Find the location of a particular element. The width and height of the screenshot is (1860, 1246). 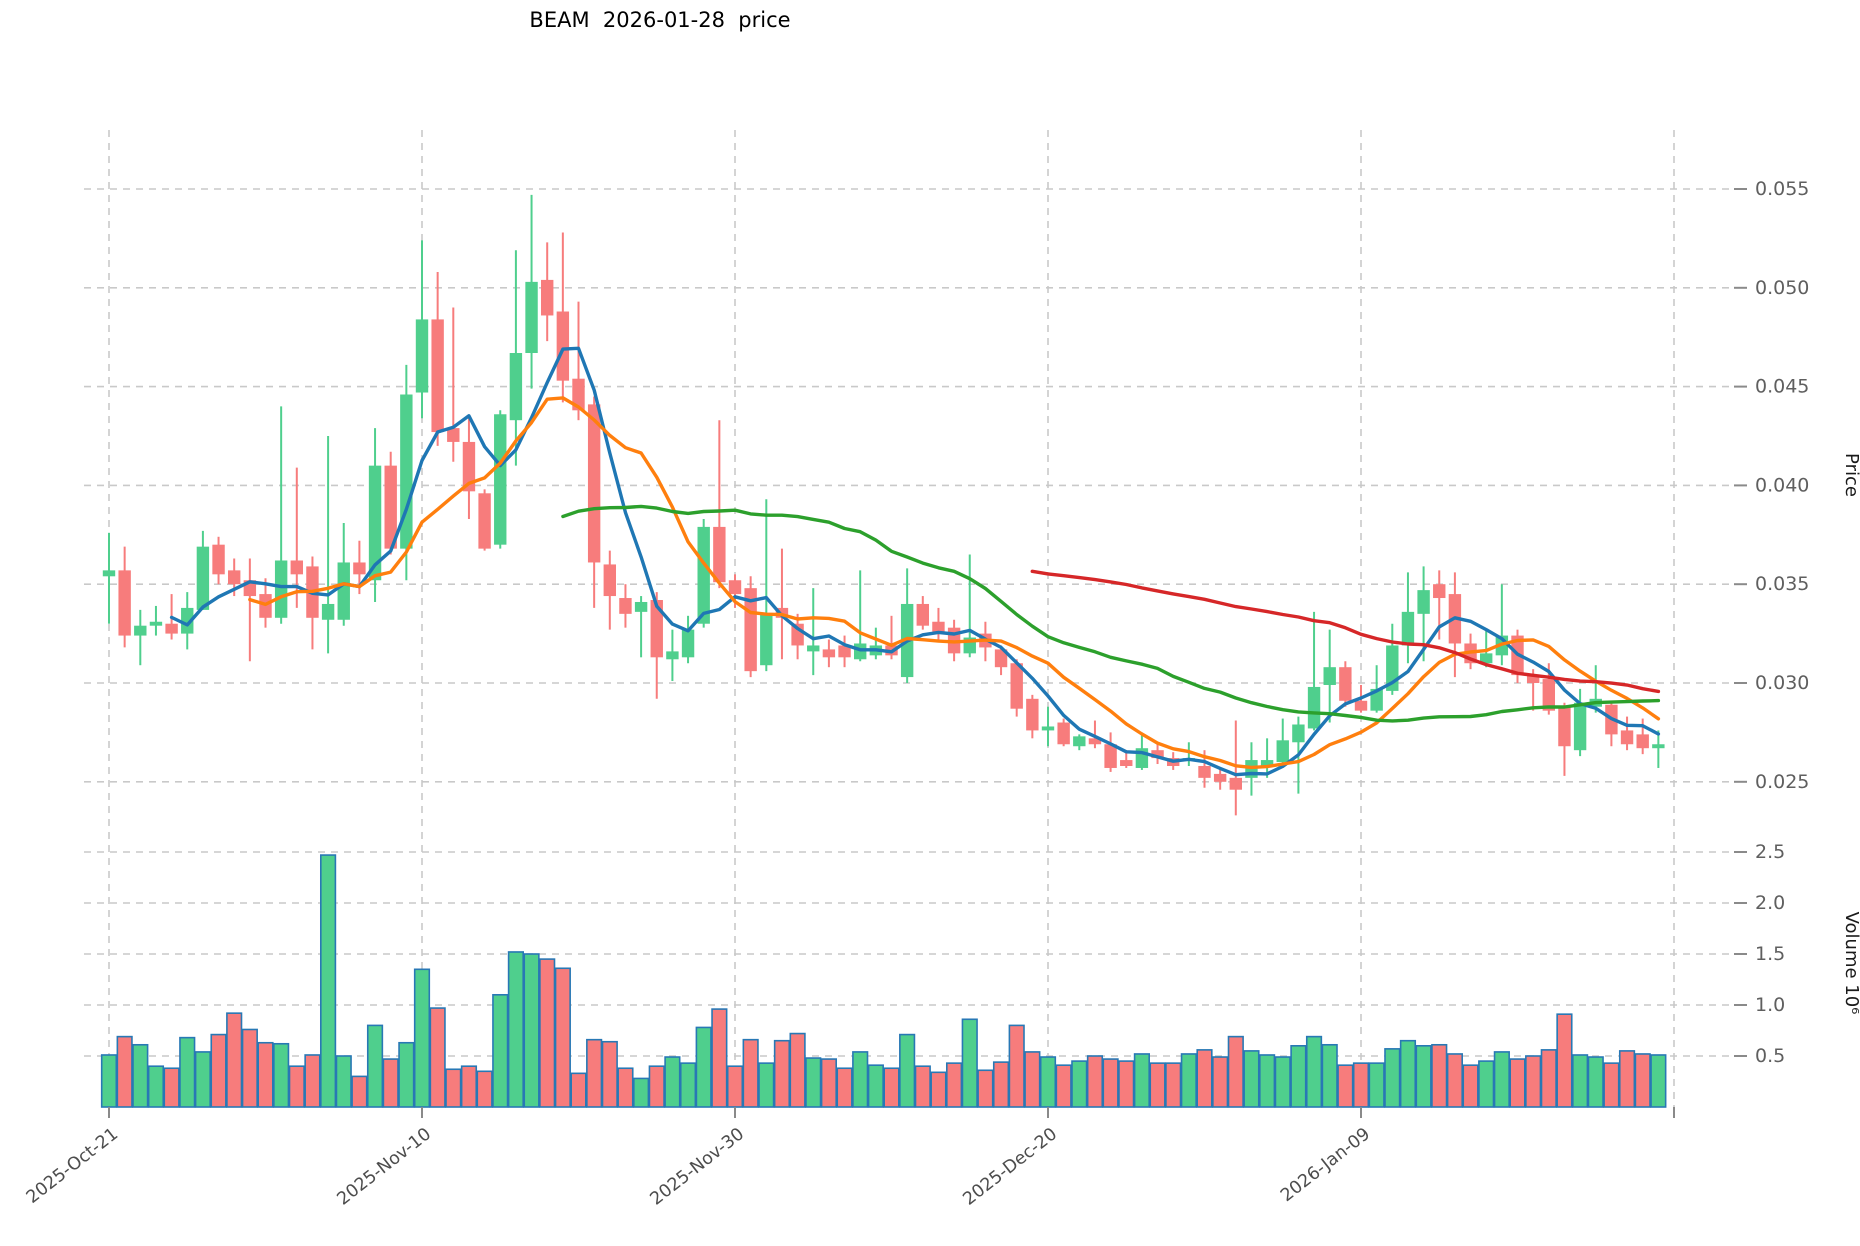

price-tick-label: 0.030 is located at coordinates (1782, 683).